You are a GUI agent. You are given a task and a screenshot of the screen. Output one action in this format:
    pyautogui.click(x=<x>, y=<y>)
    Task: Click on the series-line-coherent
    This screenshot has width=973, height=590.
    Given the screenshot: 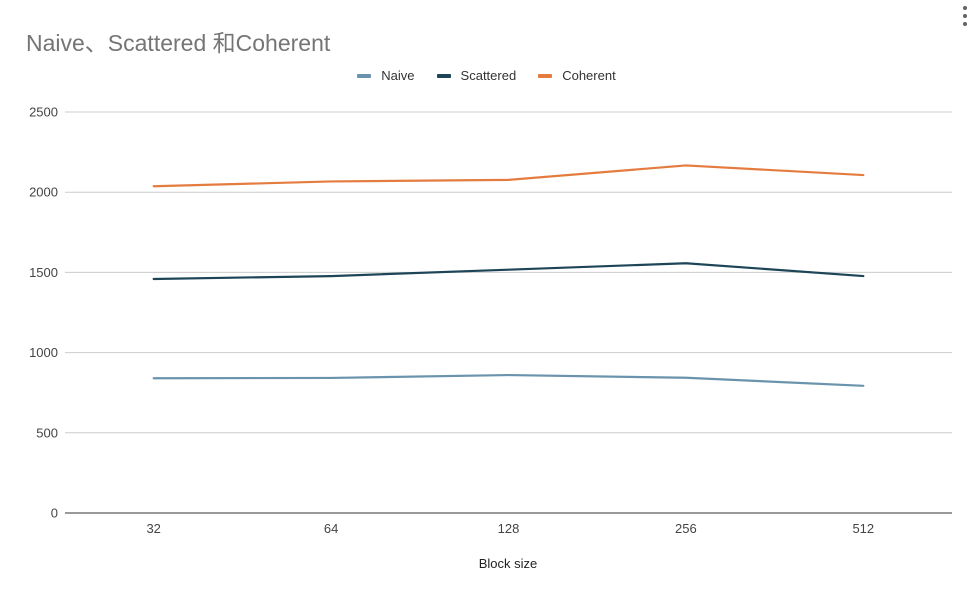 What is the action you would take?
    pyautogui.click(x=508, y=176)
    